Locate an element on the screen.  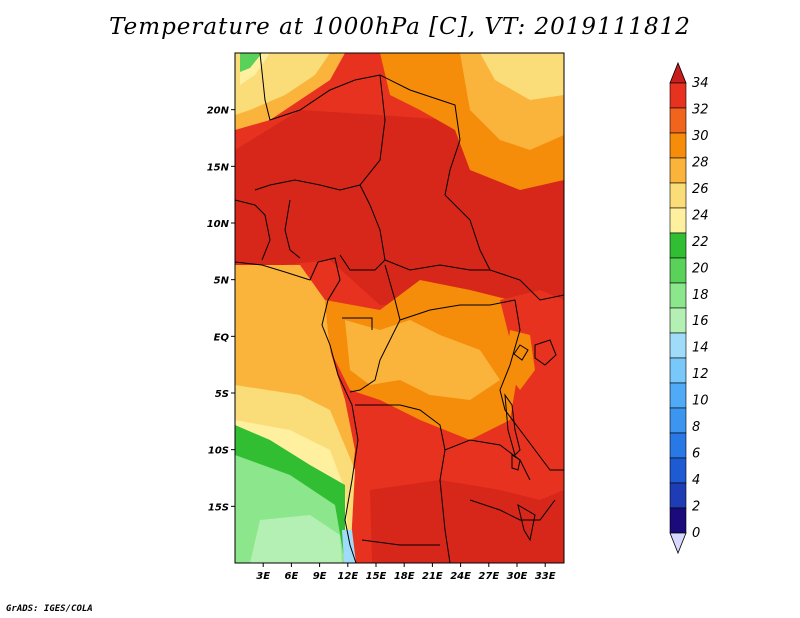
colorbar-label: 16 is located at coordinates (700, 321).